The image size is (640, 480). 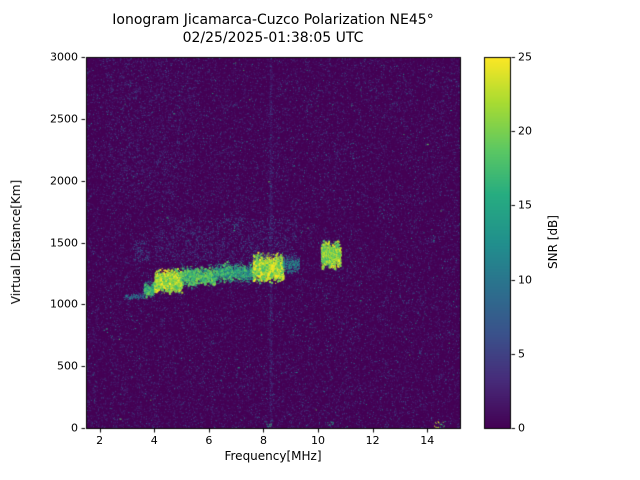 I want to click on colorbar-tick-label: 20, so click(x=525, y=131).